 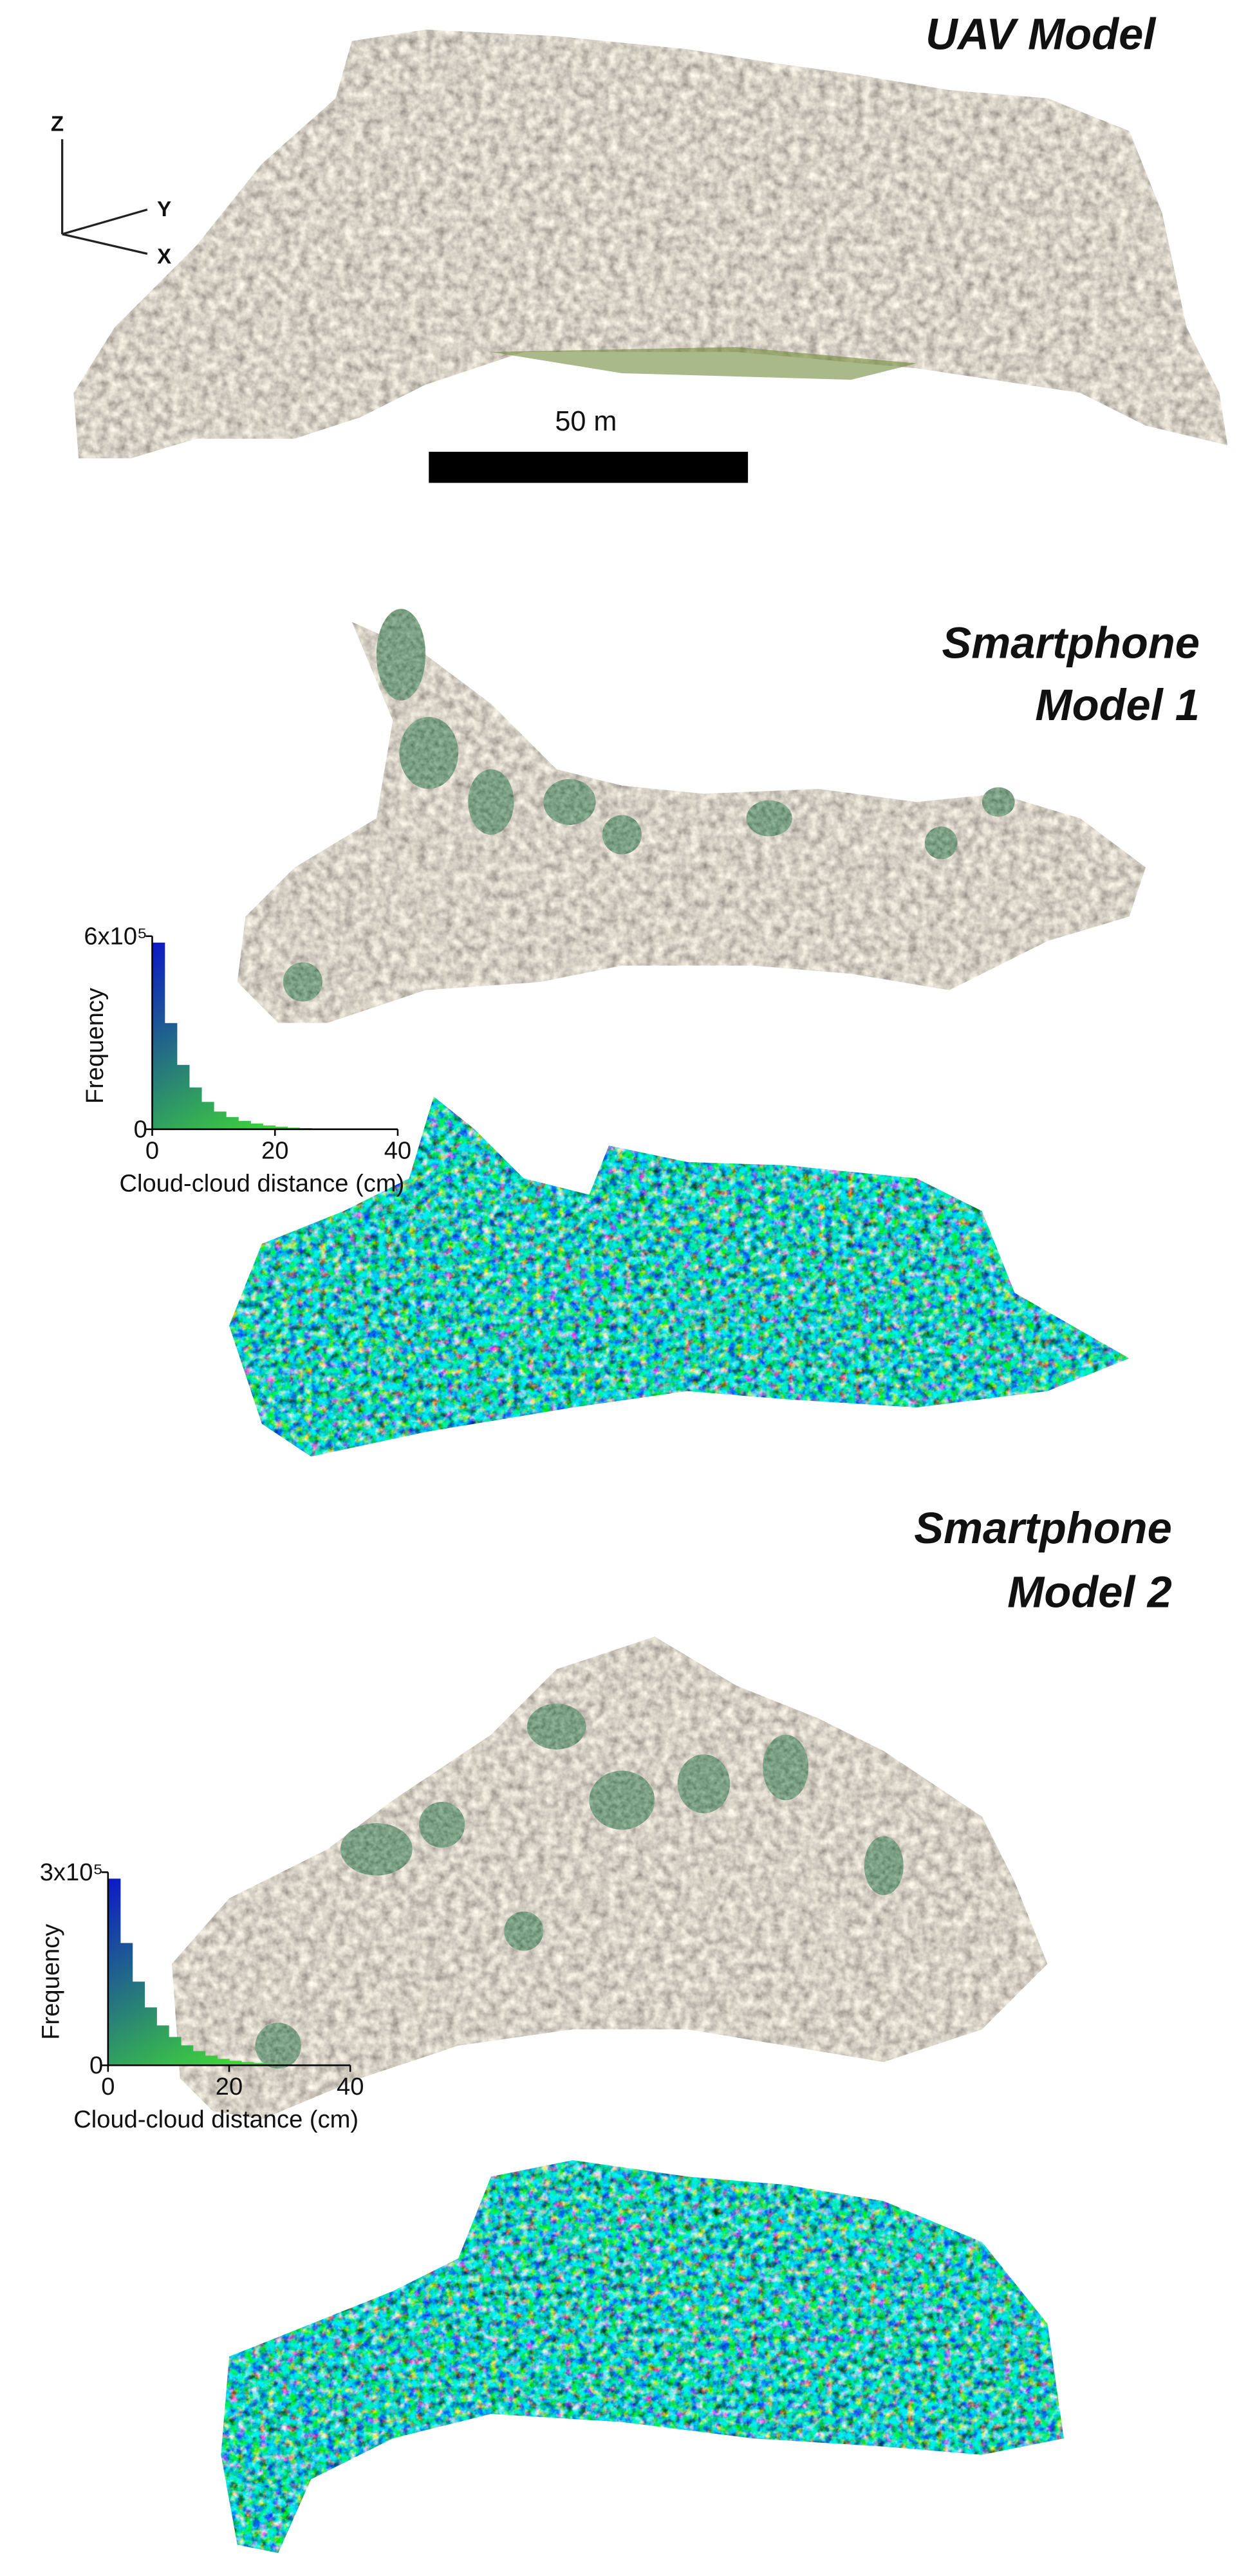 I want to click on panel-title: Model 2, so click(x=1089, y=1592).